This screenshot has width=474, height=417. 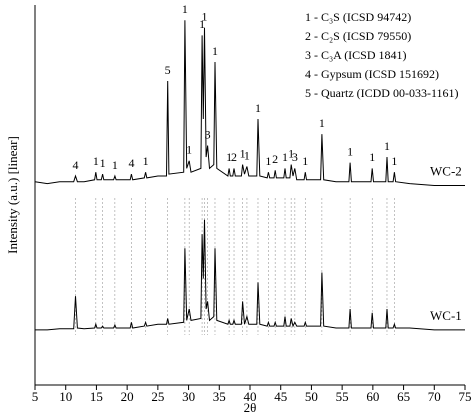 I want to click on x-tick-label: 60, so click(x=372, y=396).